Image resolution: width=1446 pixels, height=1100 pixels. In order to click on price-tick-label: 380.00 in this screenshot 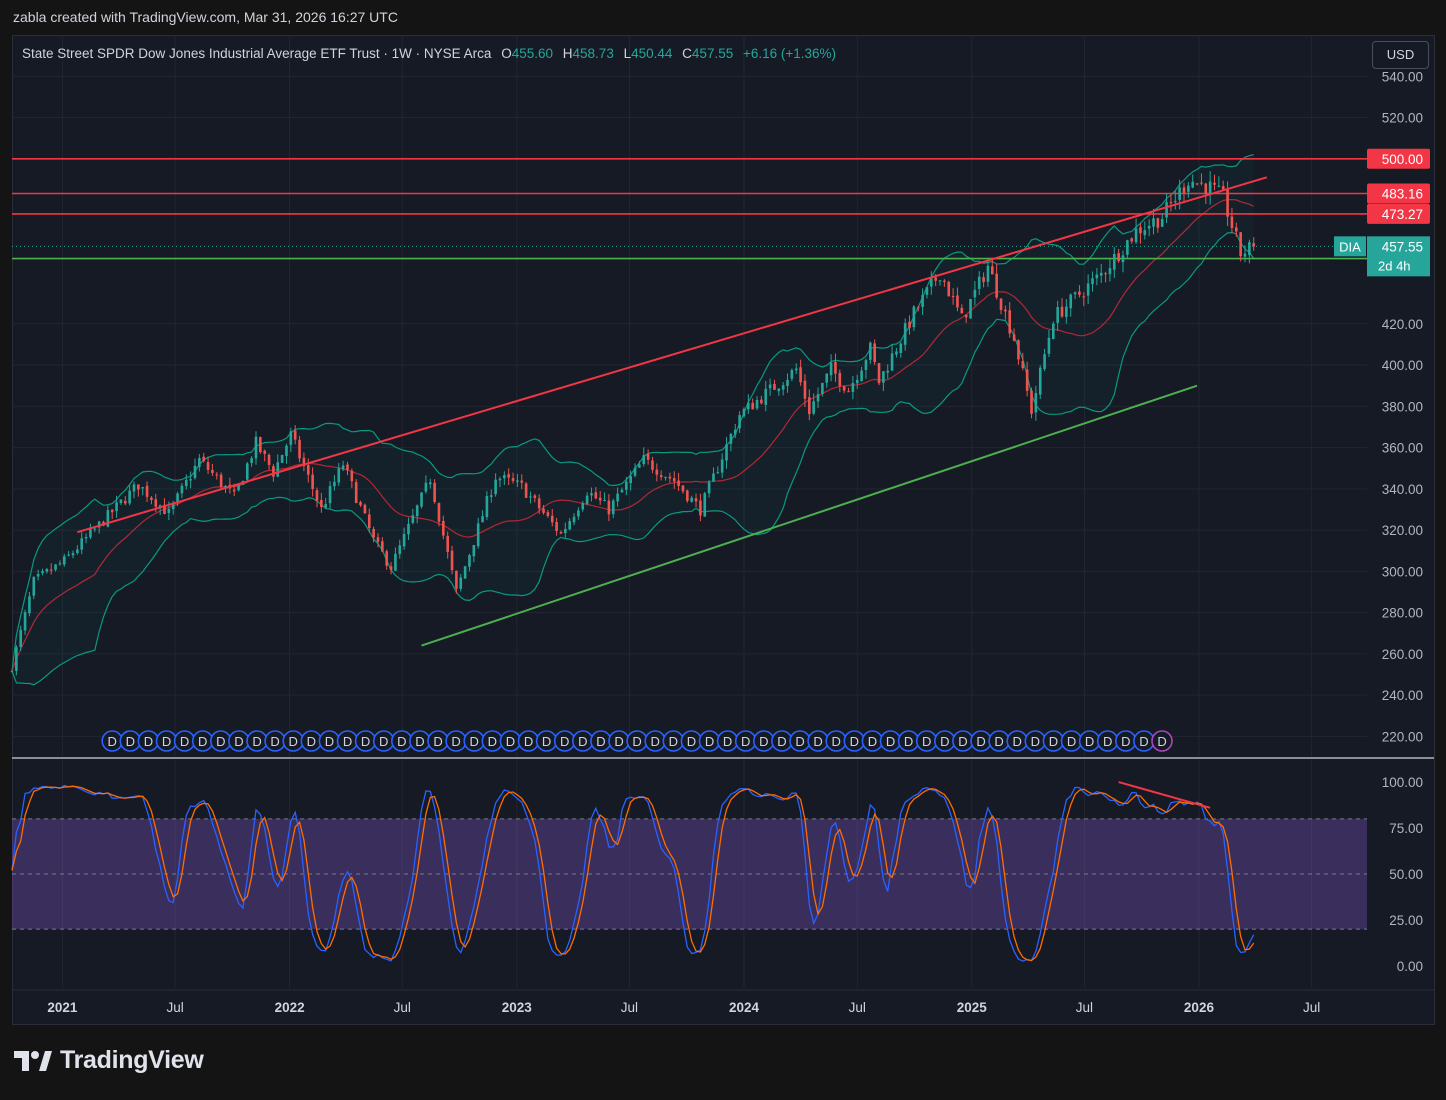, I will do `click(1402, 406)`.